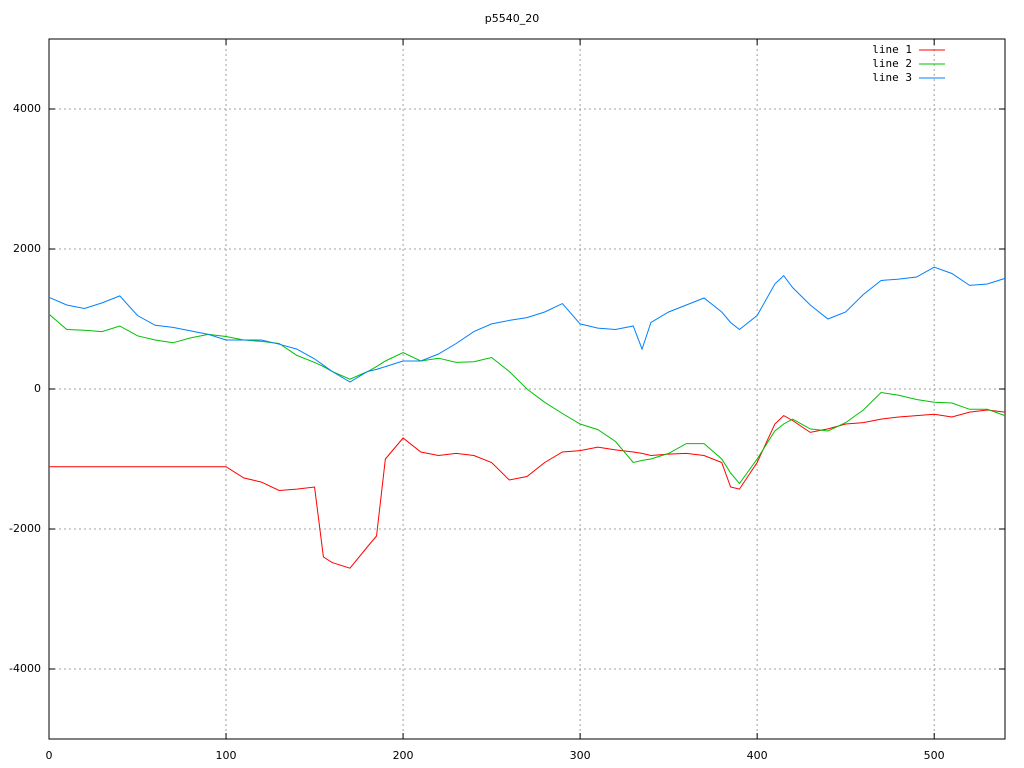  What do you see at coordinates (27, 248) in the screenshot?
I see `y-tick-label: 2000` at bounding box center [27, 248].